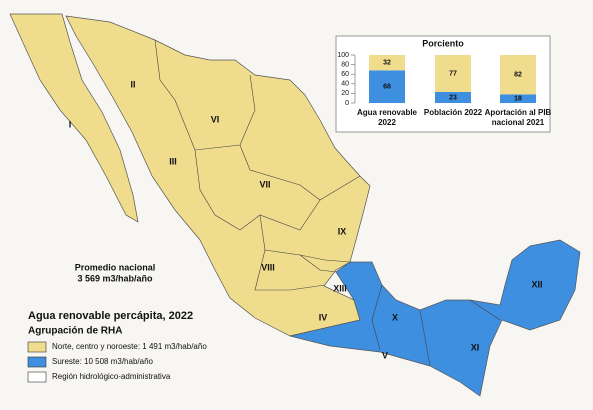 This screenshot has height=410, width=593. What do you see at coordinates (345, 74) in the screenshot?
I see `y-tick-label: 60` at bounding box center [345, 74].